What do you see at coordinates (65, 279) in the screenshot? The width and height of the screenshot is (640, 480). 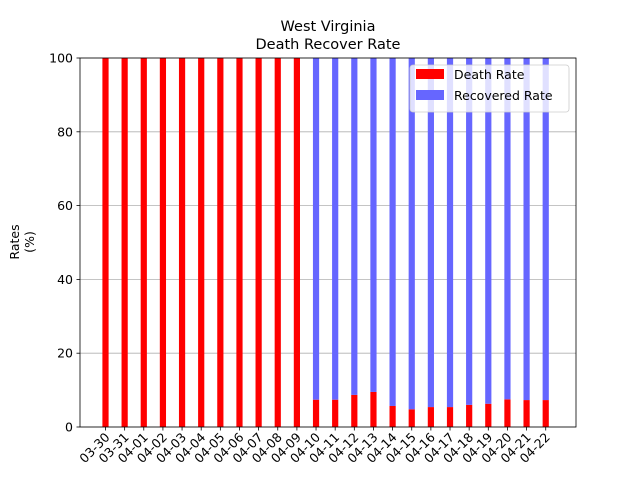 I see `y-tick-label: 40` at bounding box center [65, 279].